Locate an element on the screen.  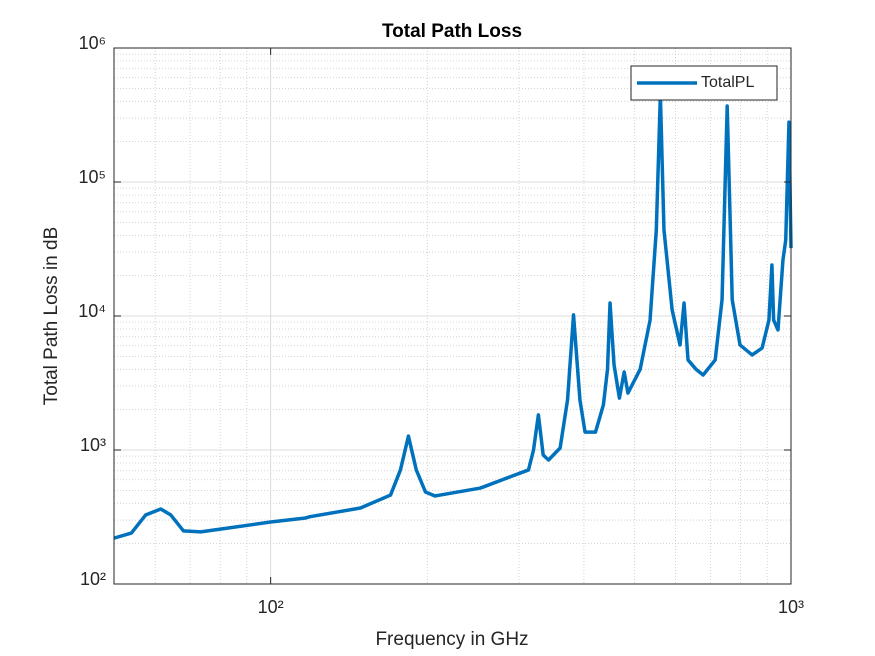
x-axis-label: Frequency in GHz is located at coordinates (451, 639).